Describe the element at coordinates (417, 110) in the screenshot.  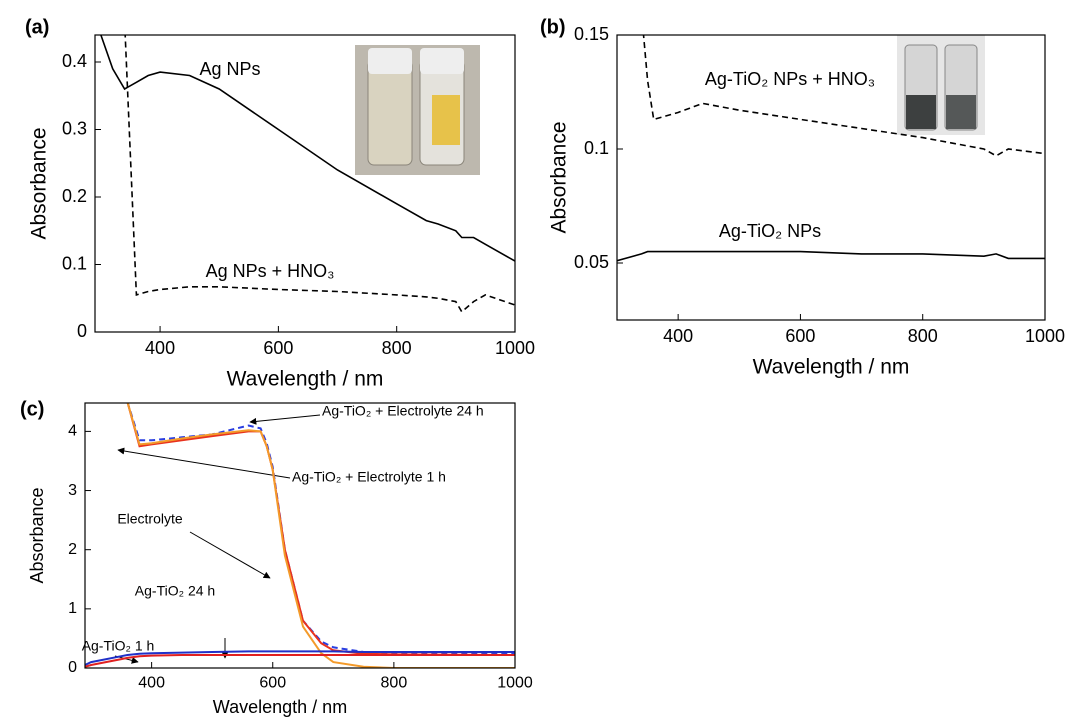
I see `photo-inset-a` at that location.